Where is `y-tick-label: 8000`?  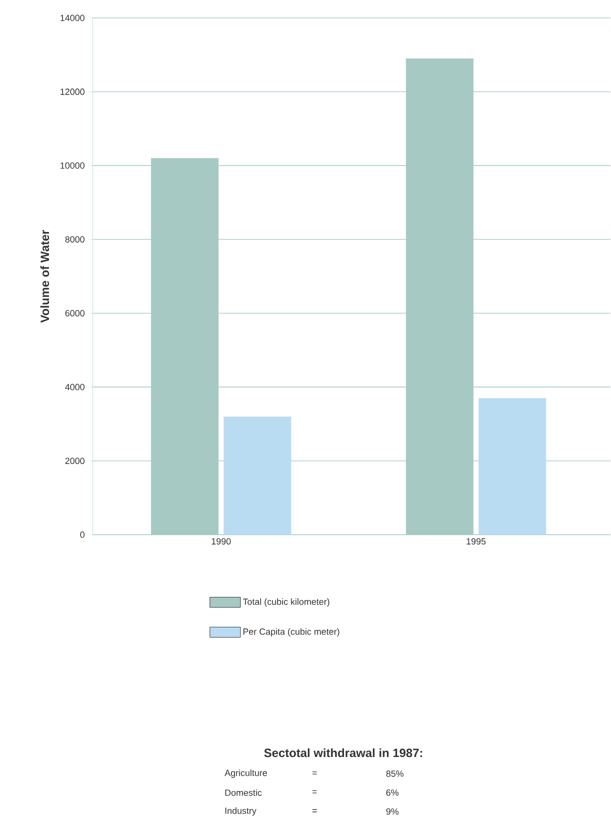
y-tick-label: 8000 is located at coordinates (75, 239).